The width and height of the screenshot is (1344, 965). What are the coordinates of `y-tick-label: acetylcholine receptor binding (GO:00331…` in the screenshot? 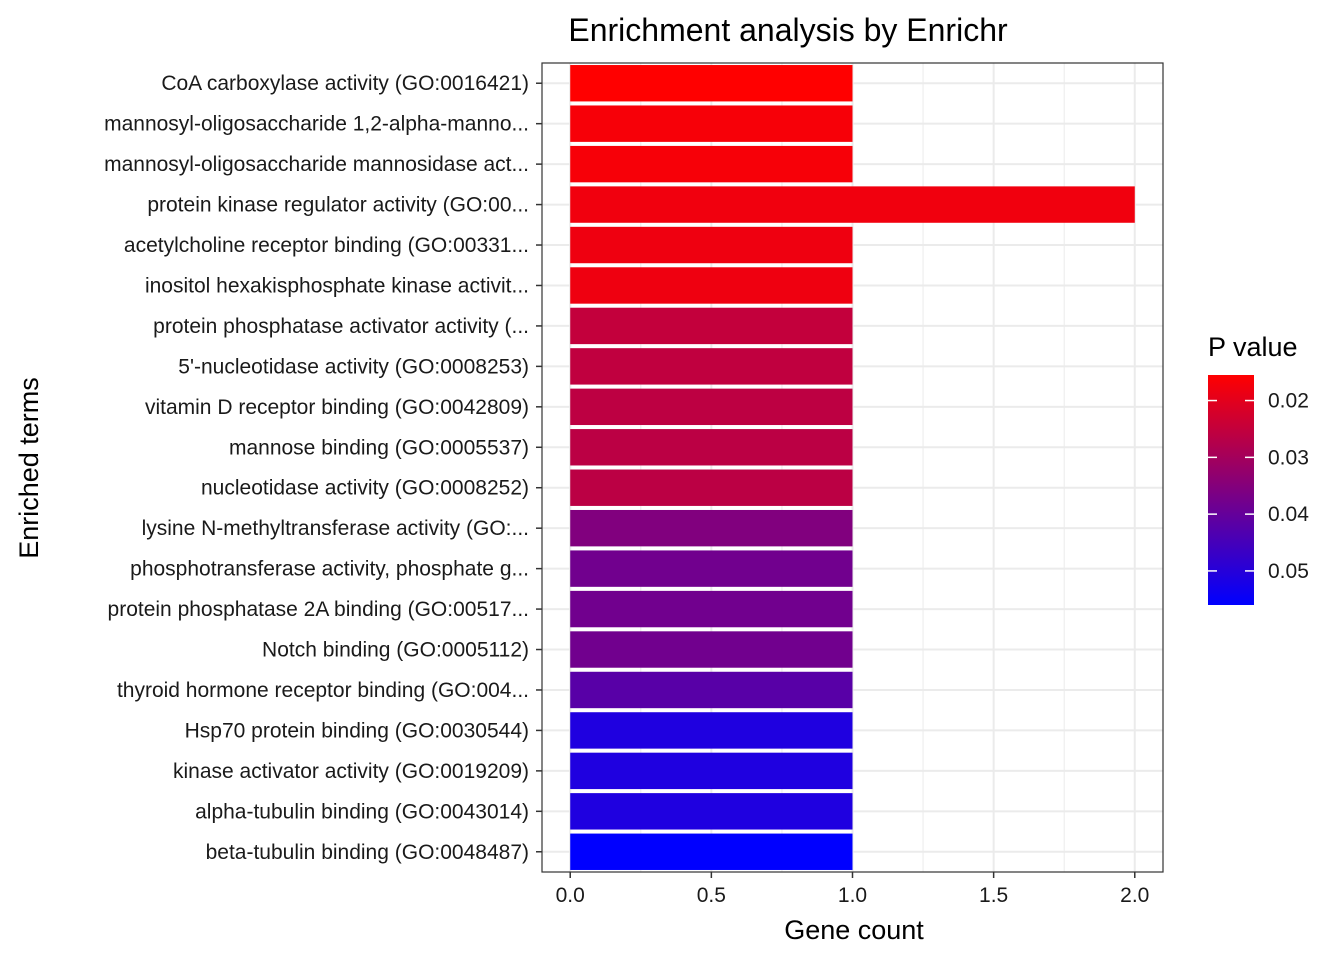 It's located at (326, 245).